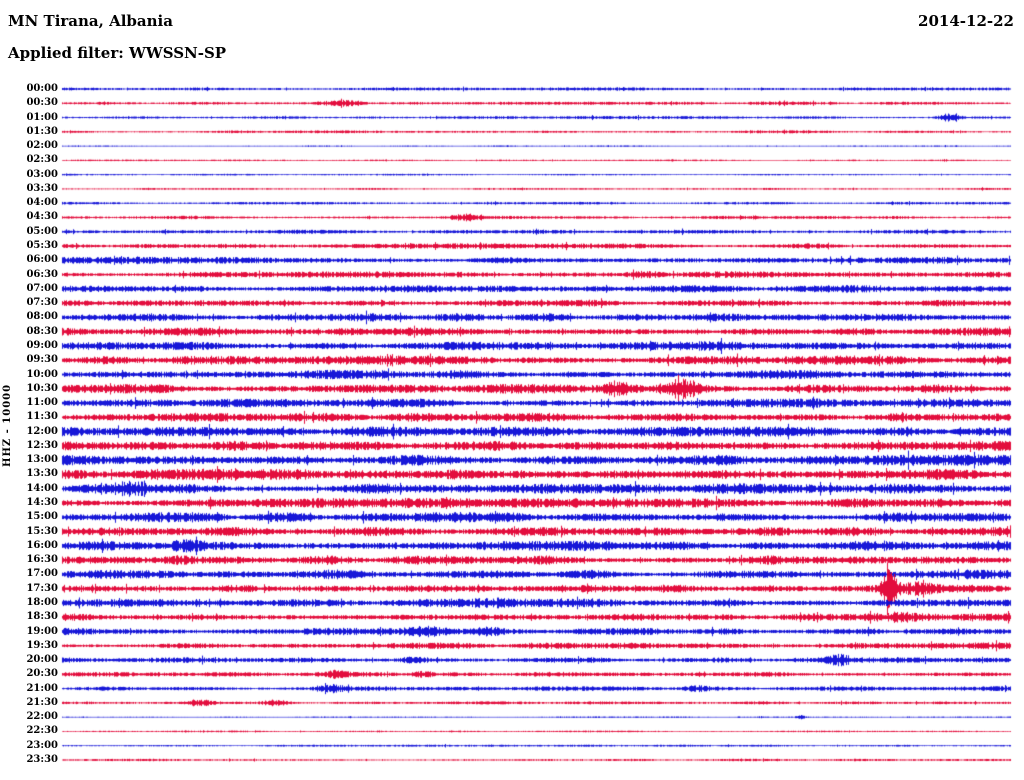 The image size is (1024, 780). I want to click on time-label: 19:00, so click(42, 631).